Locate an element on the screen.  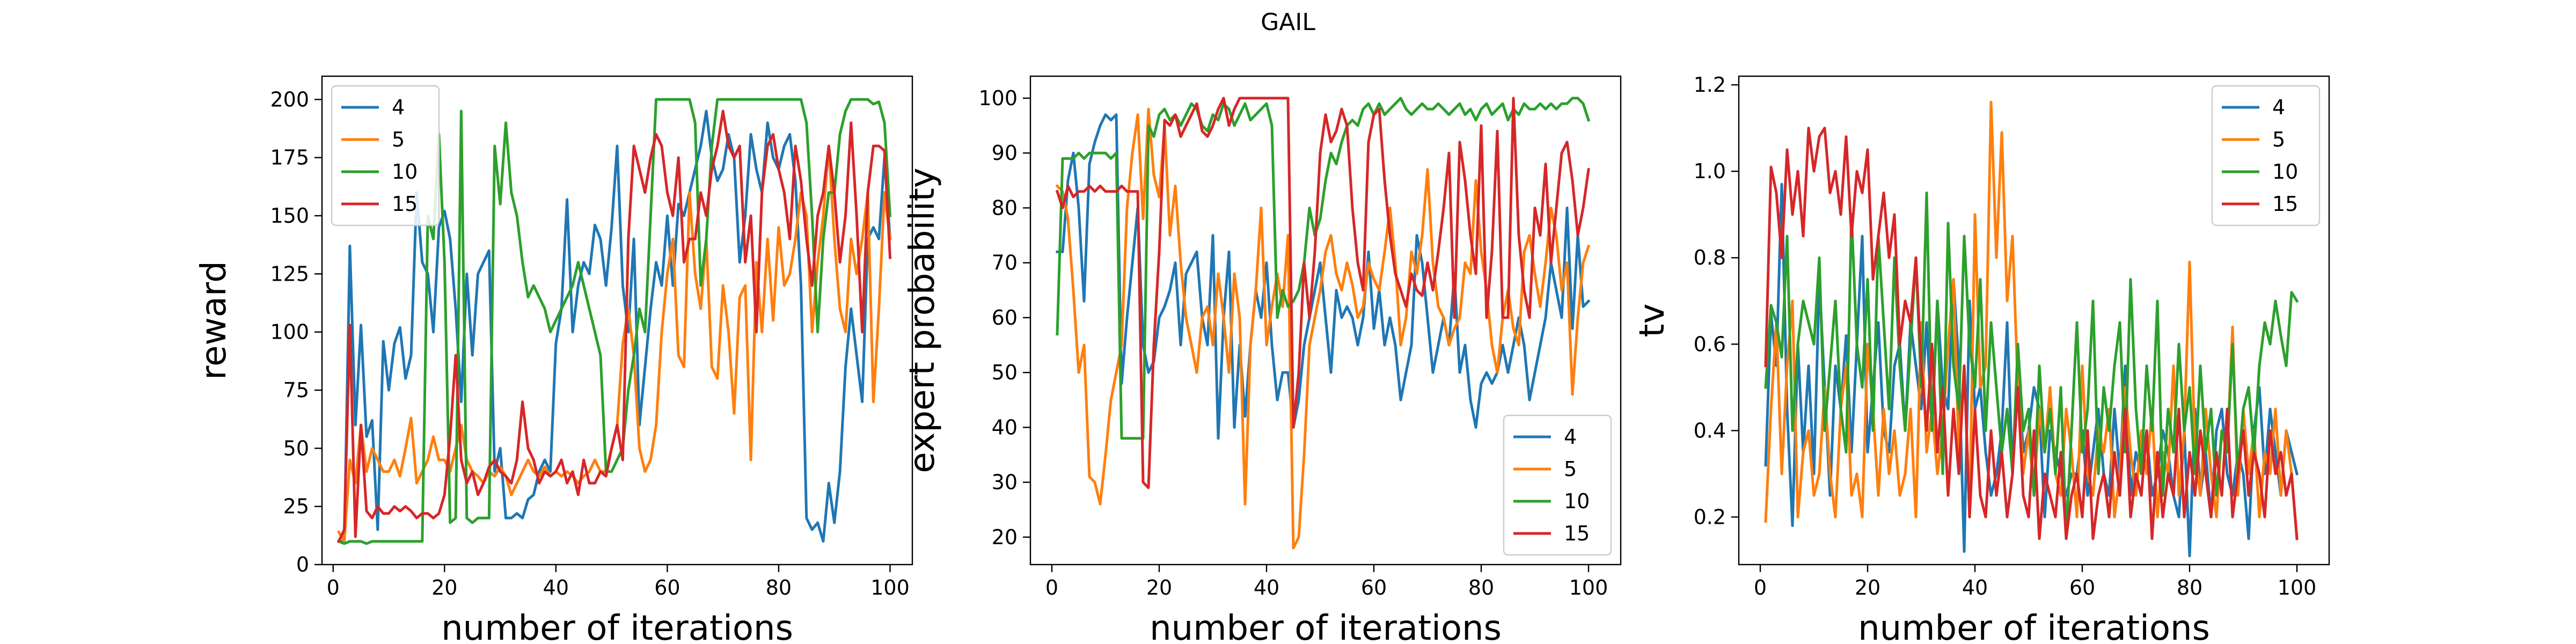
y-tick-label: 70 is located at coordinates (1005, 263).